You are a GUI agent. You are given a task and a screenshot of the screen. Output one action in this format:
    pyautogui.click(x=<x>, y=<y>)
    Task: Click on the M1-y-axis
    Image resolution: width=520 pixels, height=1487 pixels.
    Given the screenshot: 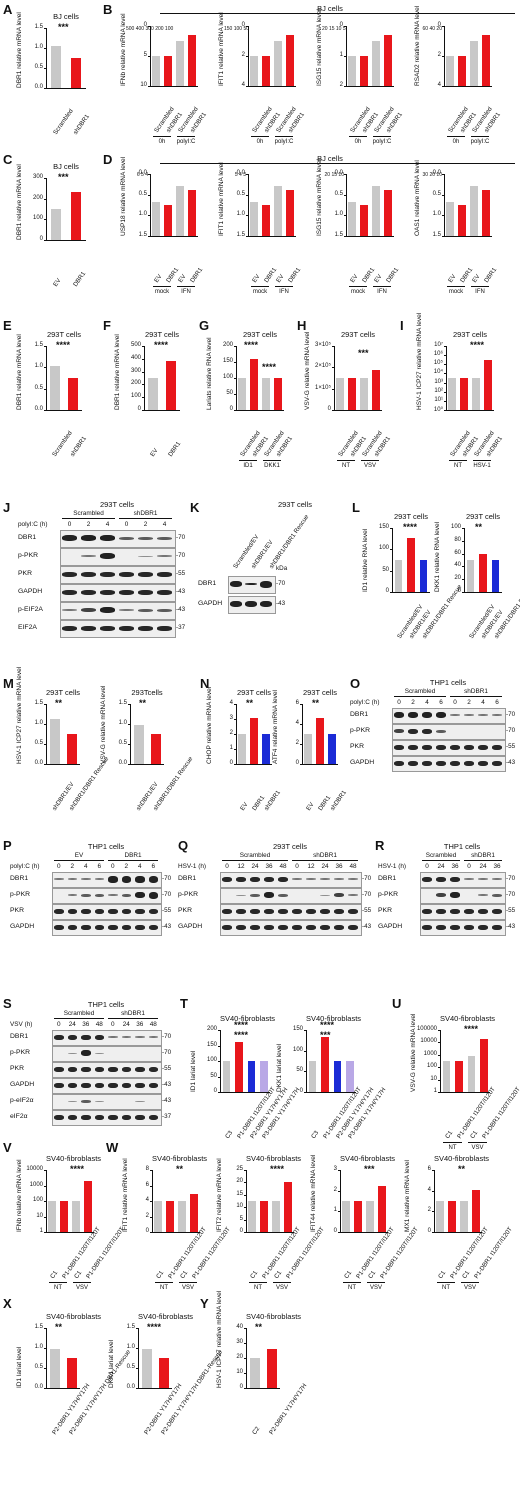 What is the action you would take?
    pyautogui.click(x=130, y=734)
    